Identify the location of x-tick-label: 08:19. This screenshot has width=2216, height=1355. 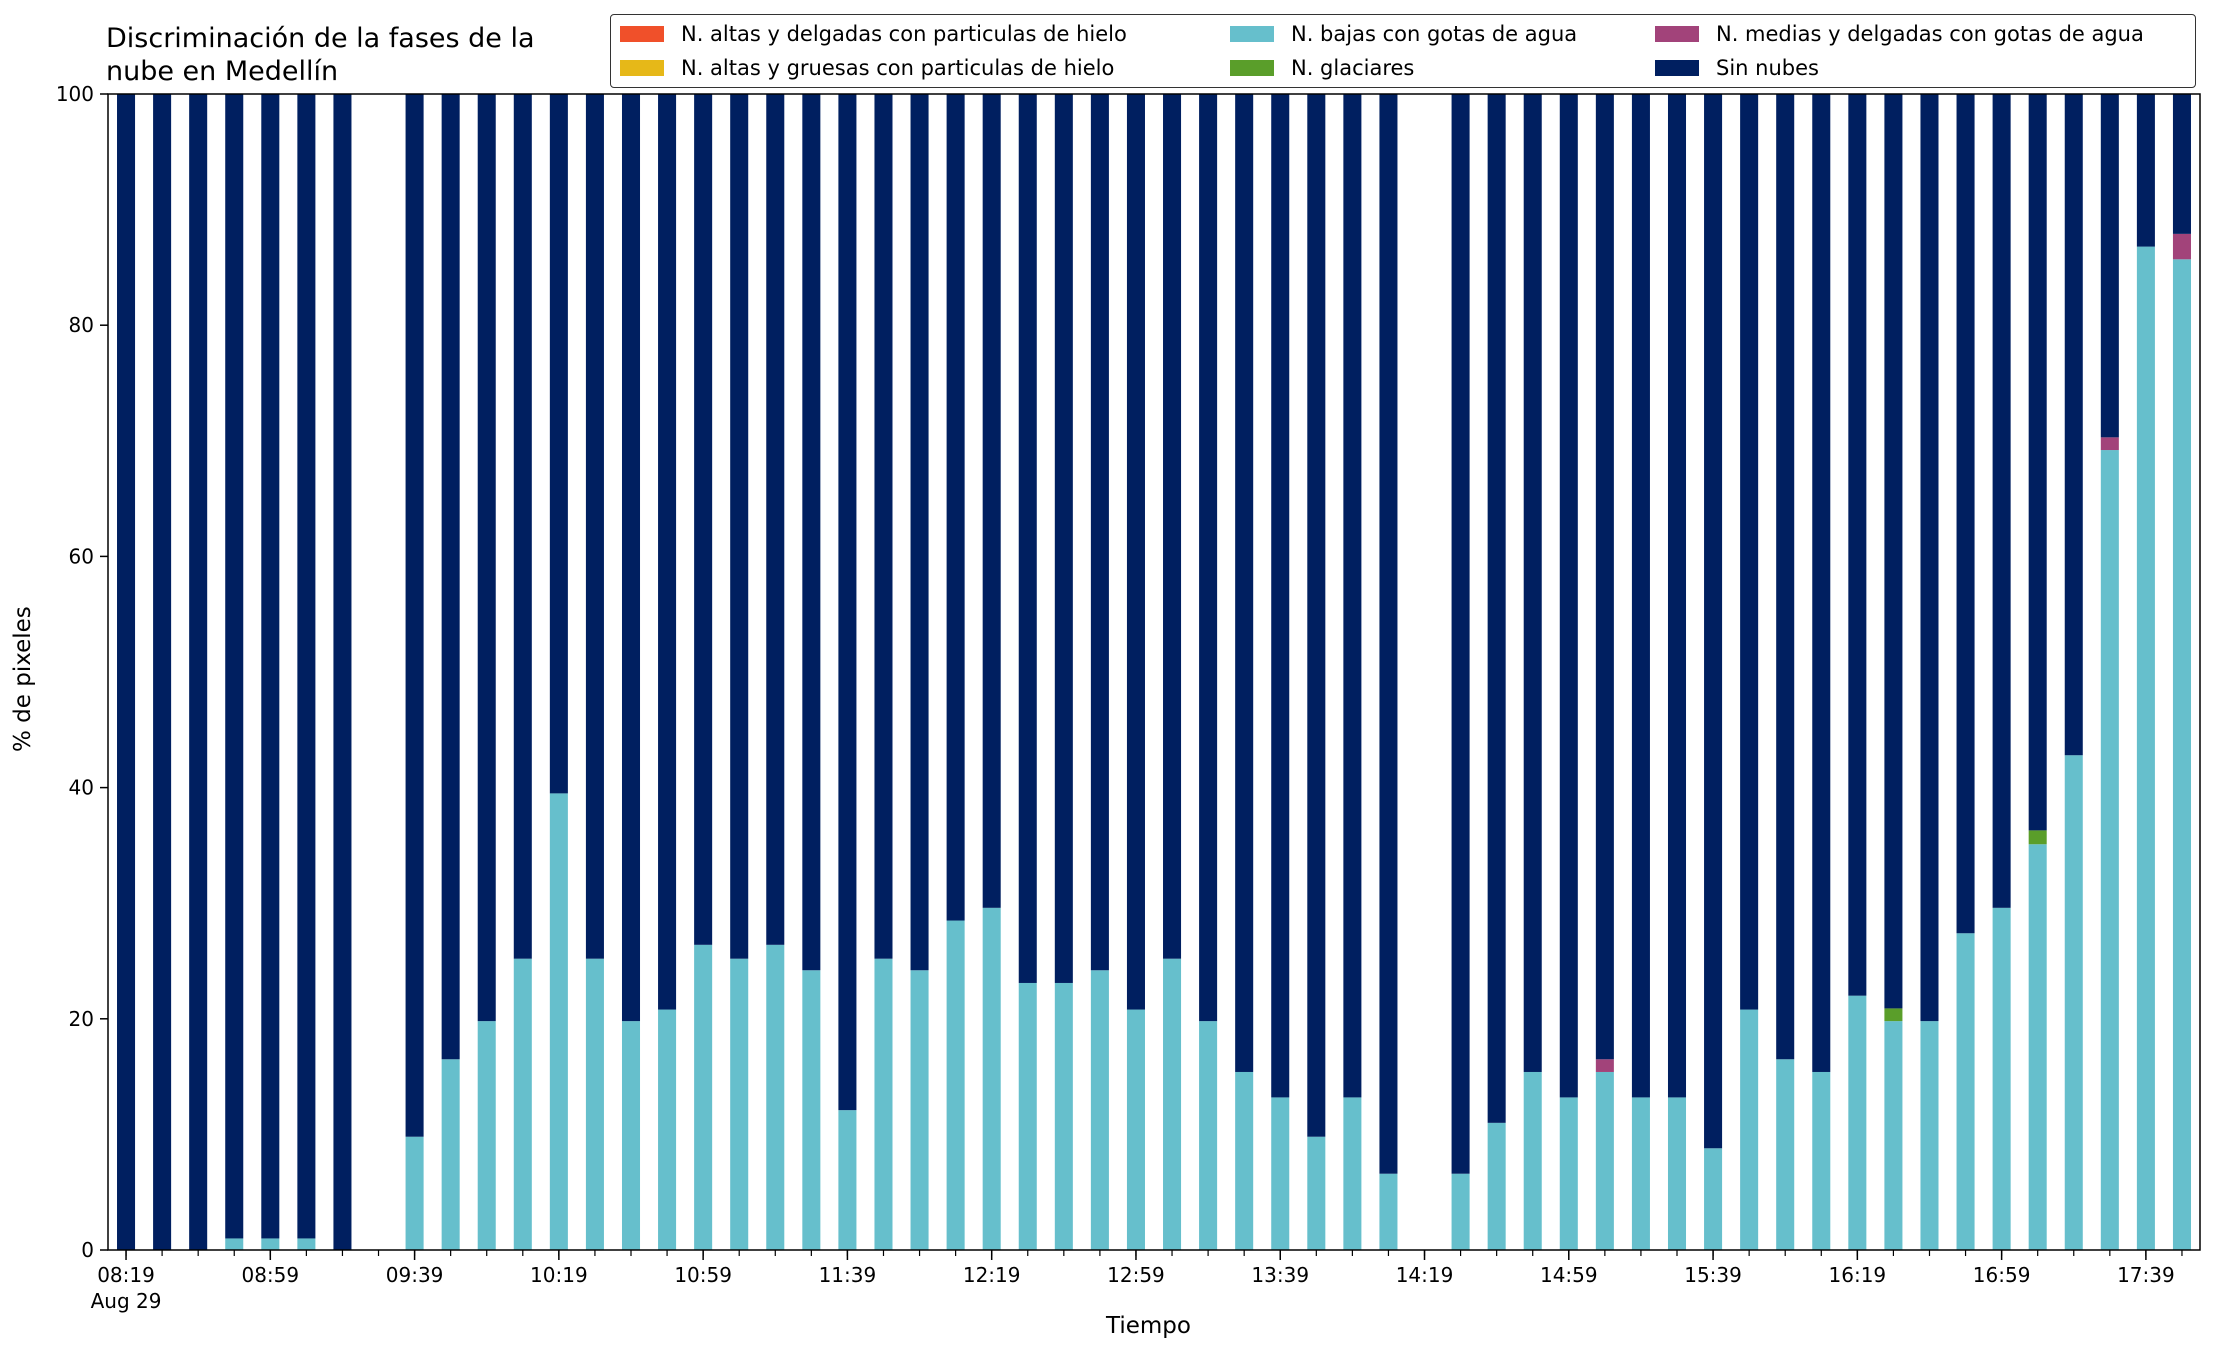
(126, 1275).